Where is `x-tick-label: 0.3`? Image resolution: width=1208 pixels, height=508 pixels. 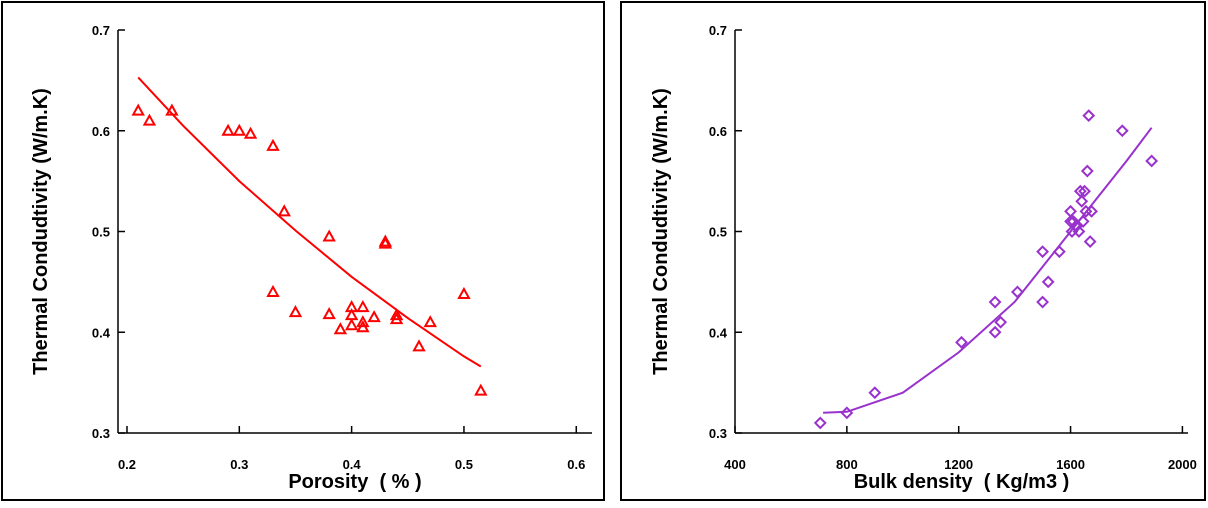 x-tick-label: 0.3 is located at coordinates (239, 464).